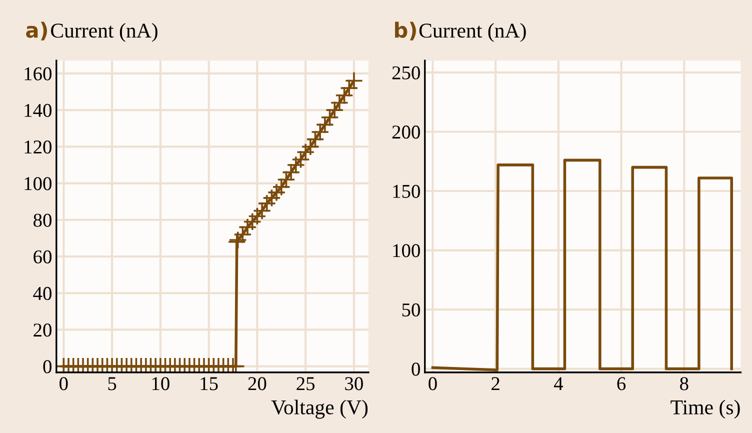  I want to click on x-axis-title: Time (s), so click(705, 409).